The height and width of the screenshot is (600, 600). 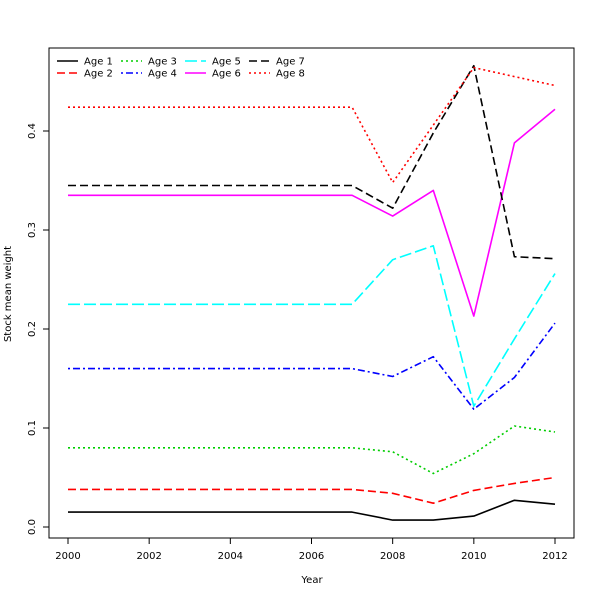 What do you see at coordinates (32, 230) in the screenshot?
I see `y-tick-label: 0.3` at bounding box center [32, 230].